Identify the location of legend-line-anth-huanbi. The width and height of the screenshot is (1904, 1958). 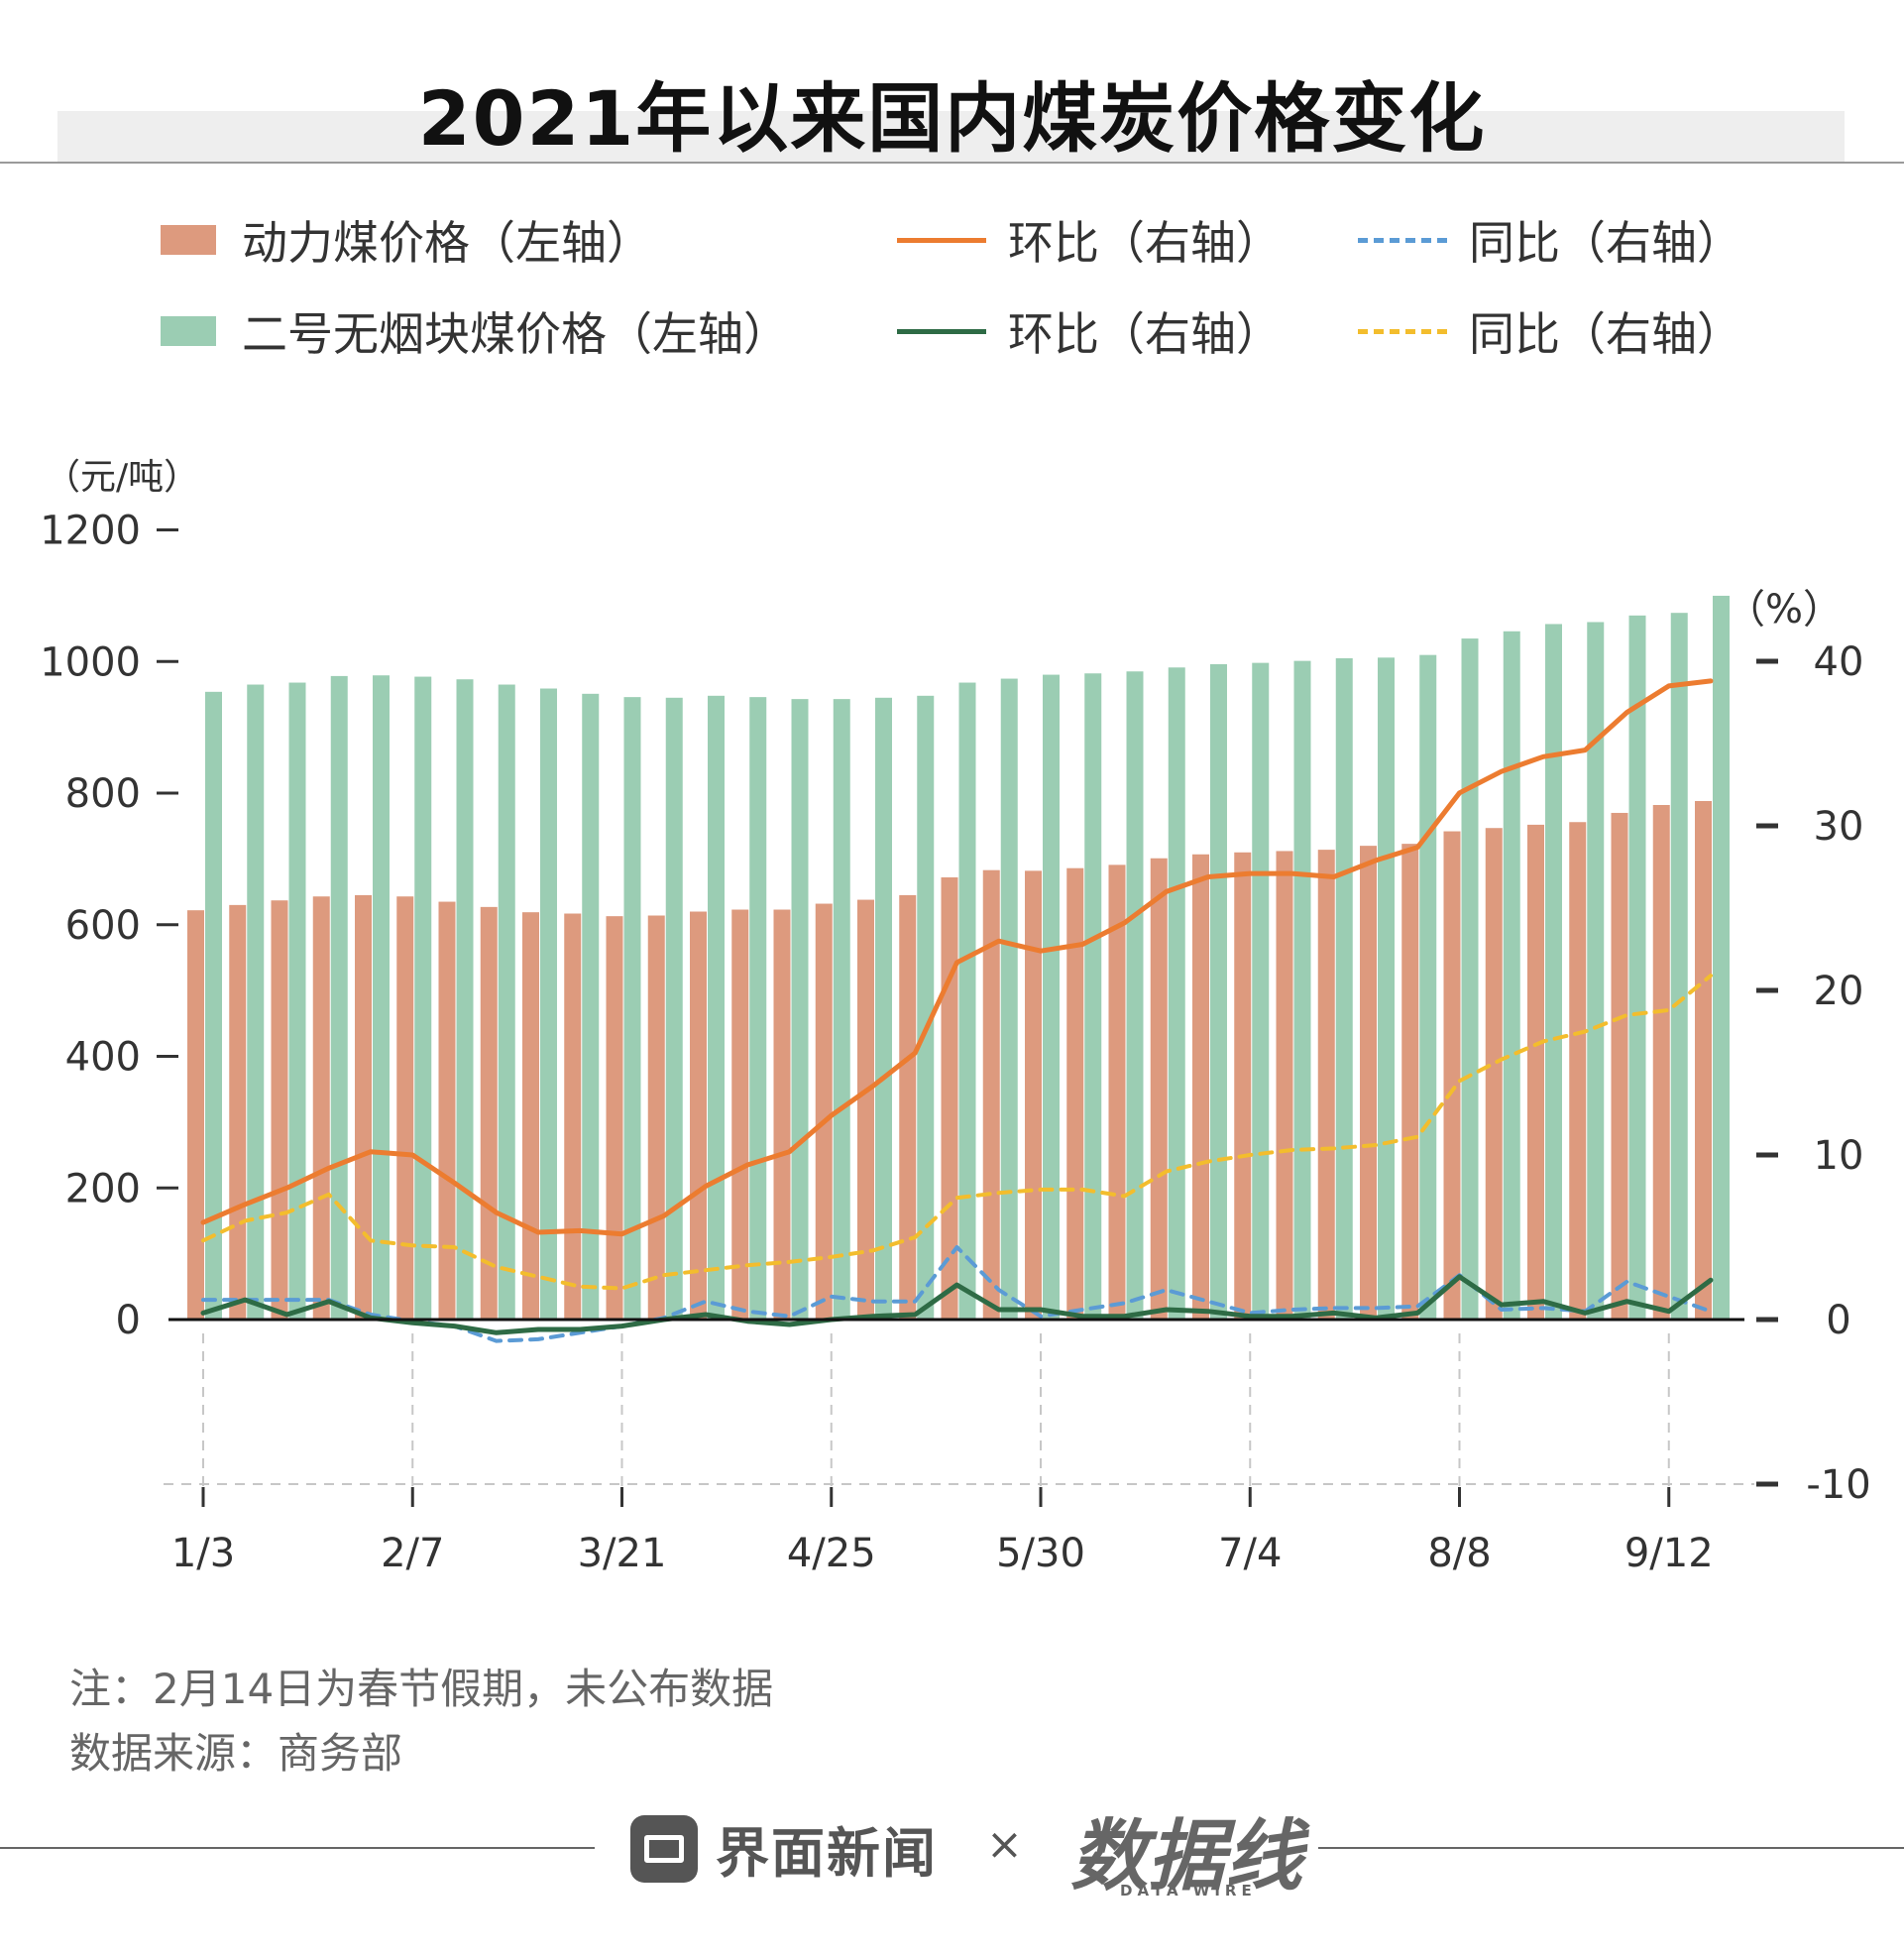
(941, 331).